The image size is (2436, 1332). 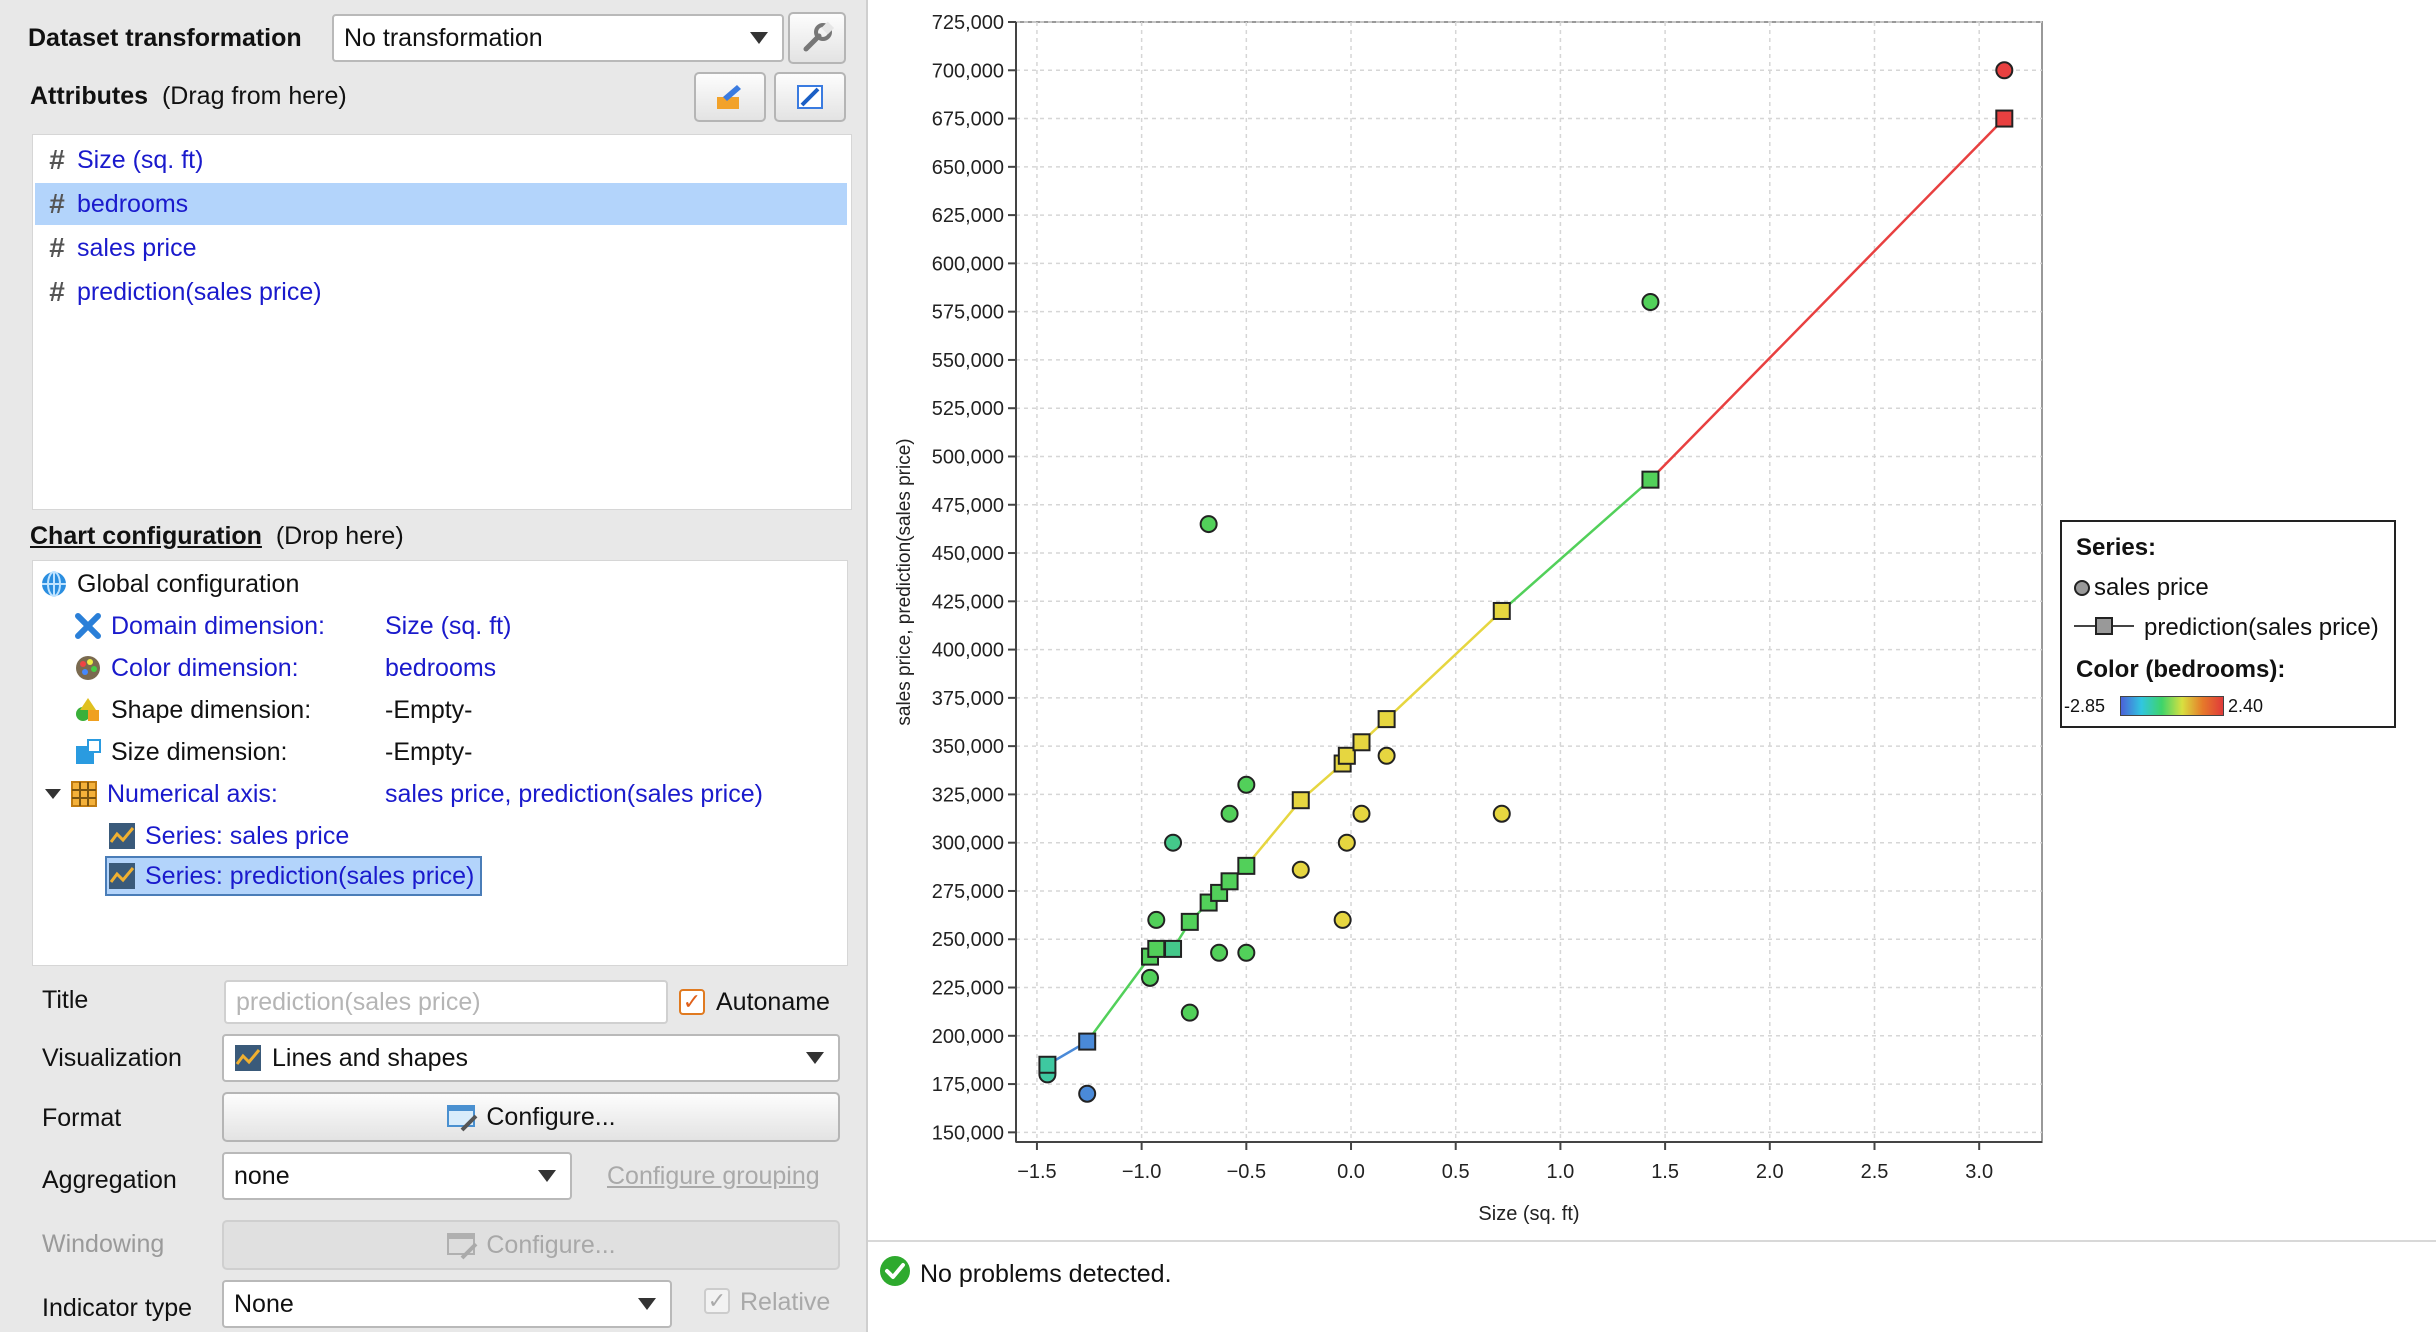 I want to click on tree-item-label: Series: sales price, so click(x=247, y=835).